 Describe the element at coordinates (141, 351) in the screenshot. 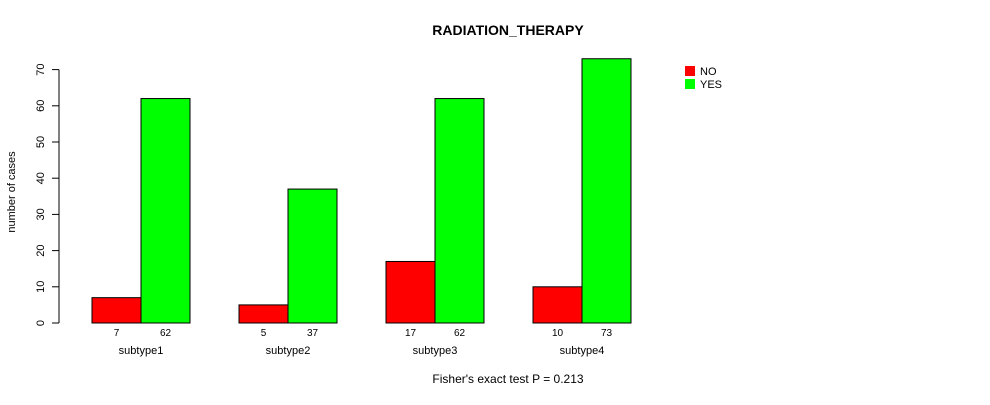

I see `category-label-subtype1: subtype1` at that location.